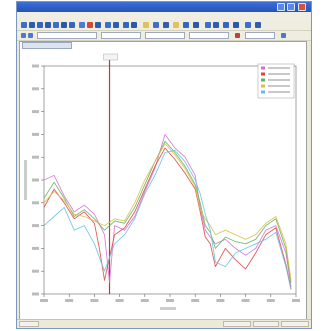  What do you see at coordinates (134, 25) in the screenshot?
I see `table-icon` at bounding box center [134, 25].